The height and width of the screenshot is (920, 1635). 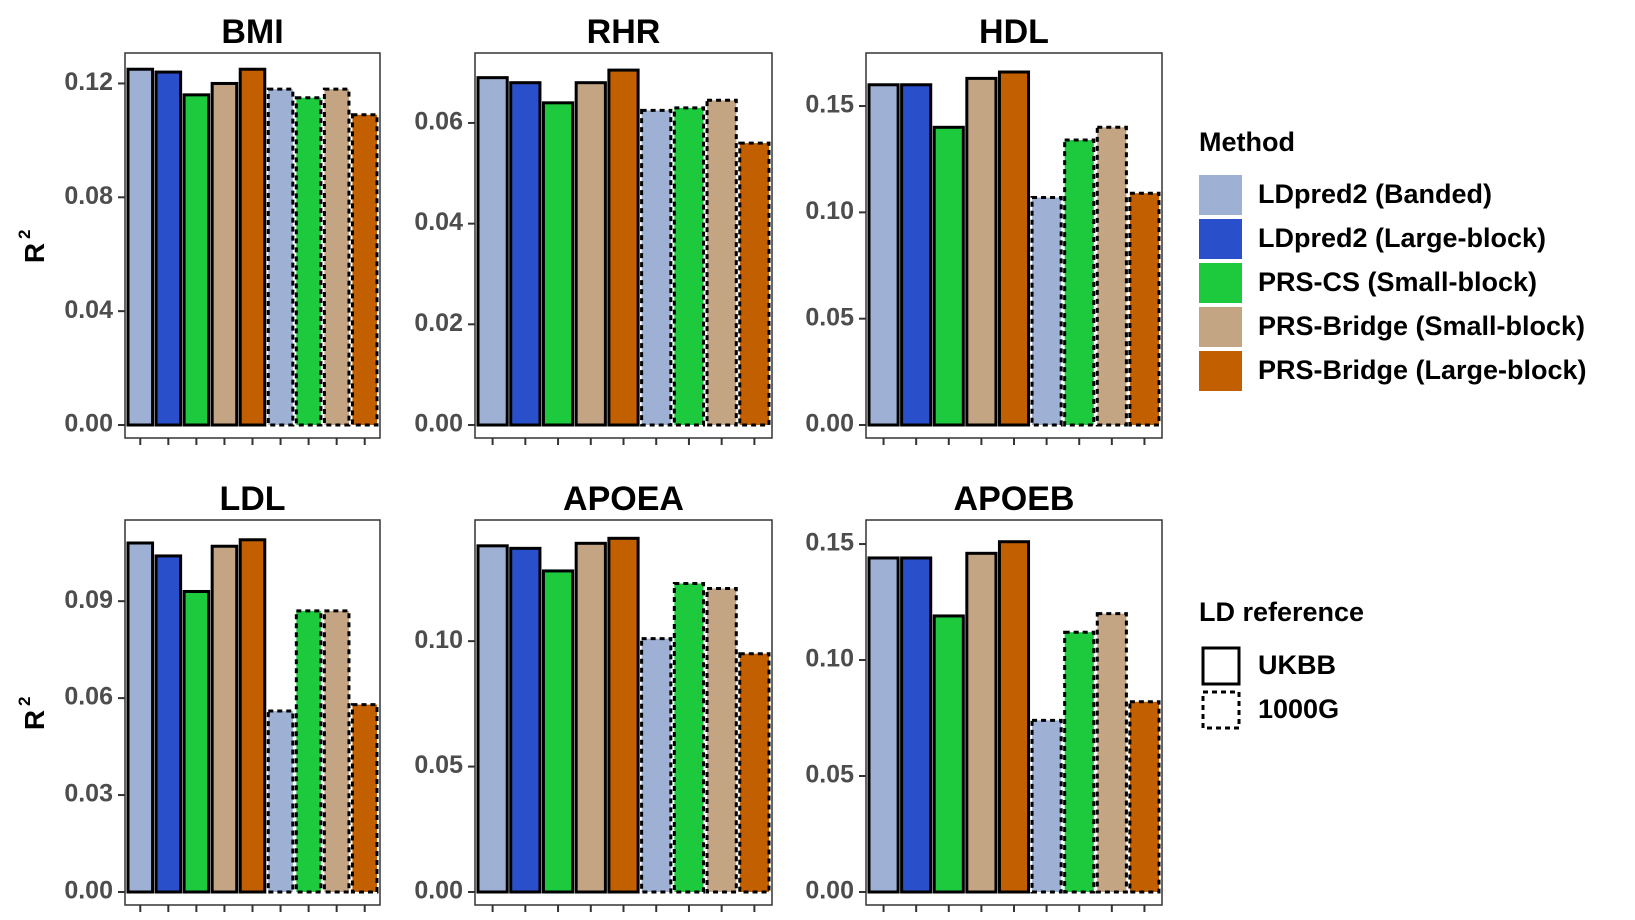 I want to click on legend-ld-label-ukbb: UKBB, so click(x=1297, y=665).